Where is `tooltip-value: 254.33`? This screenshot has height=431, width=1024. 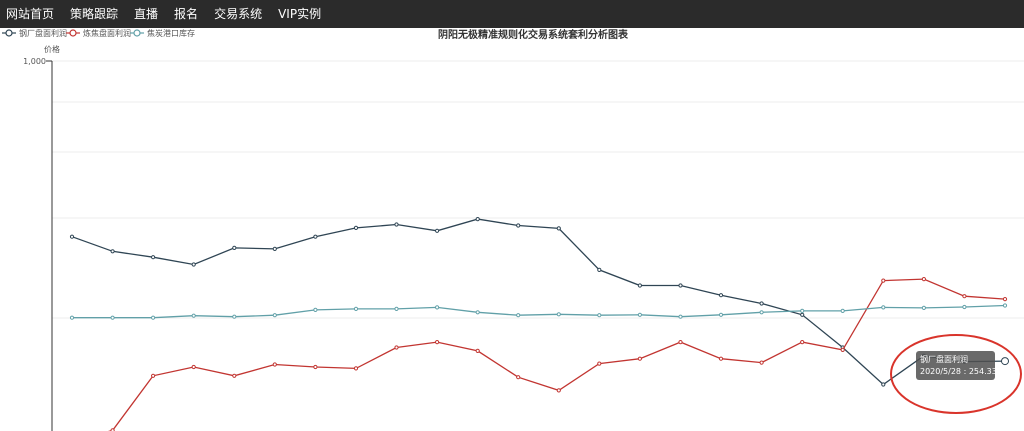 tooltip-value: 254.33 is located at coordinates (981, 371).